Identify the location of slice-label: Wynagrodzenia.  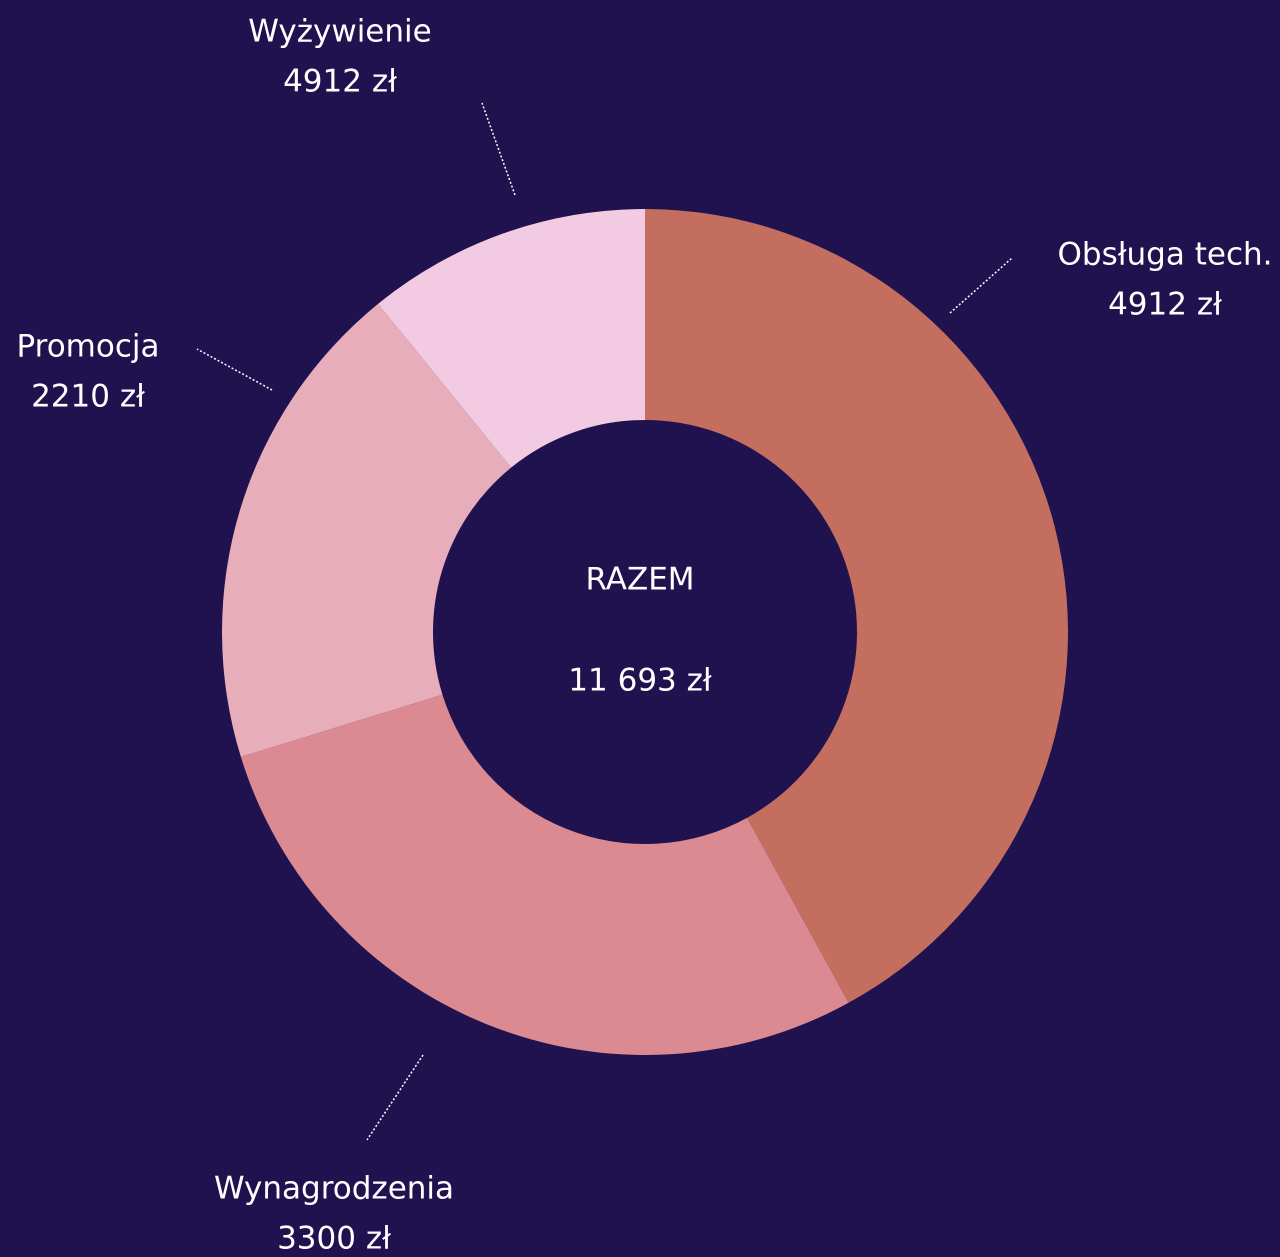
(334, 1189).